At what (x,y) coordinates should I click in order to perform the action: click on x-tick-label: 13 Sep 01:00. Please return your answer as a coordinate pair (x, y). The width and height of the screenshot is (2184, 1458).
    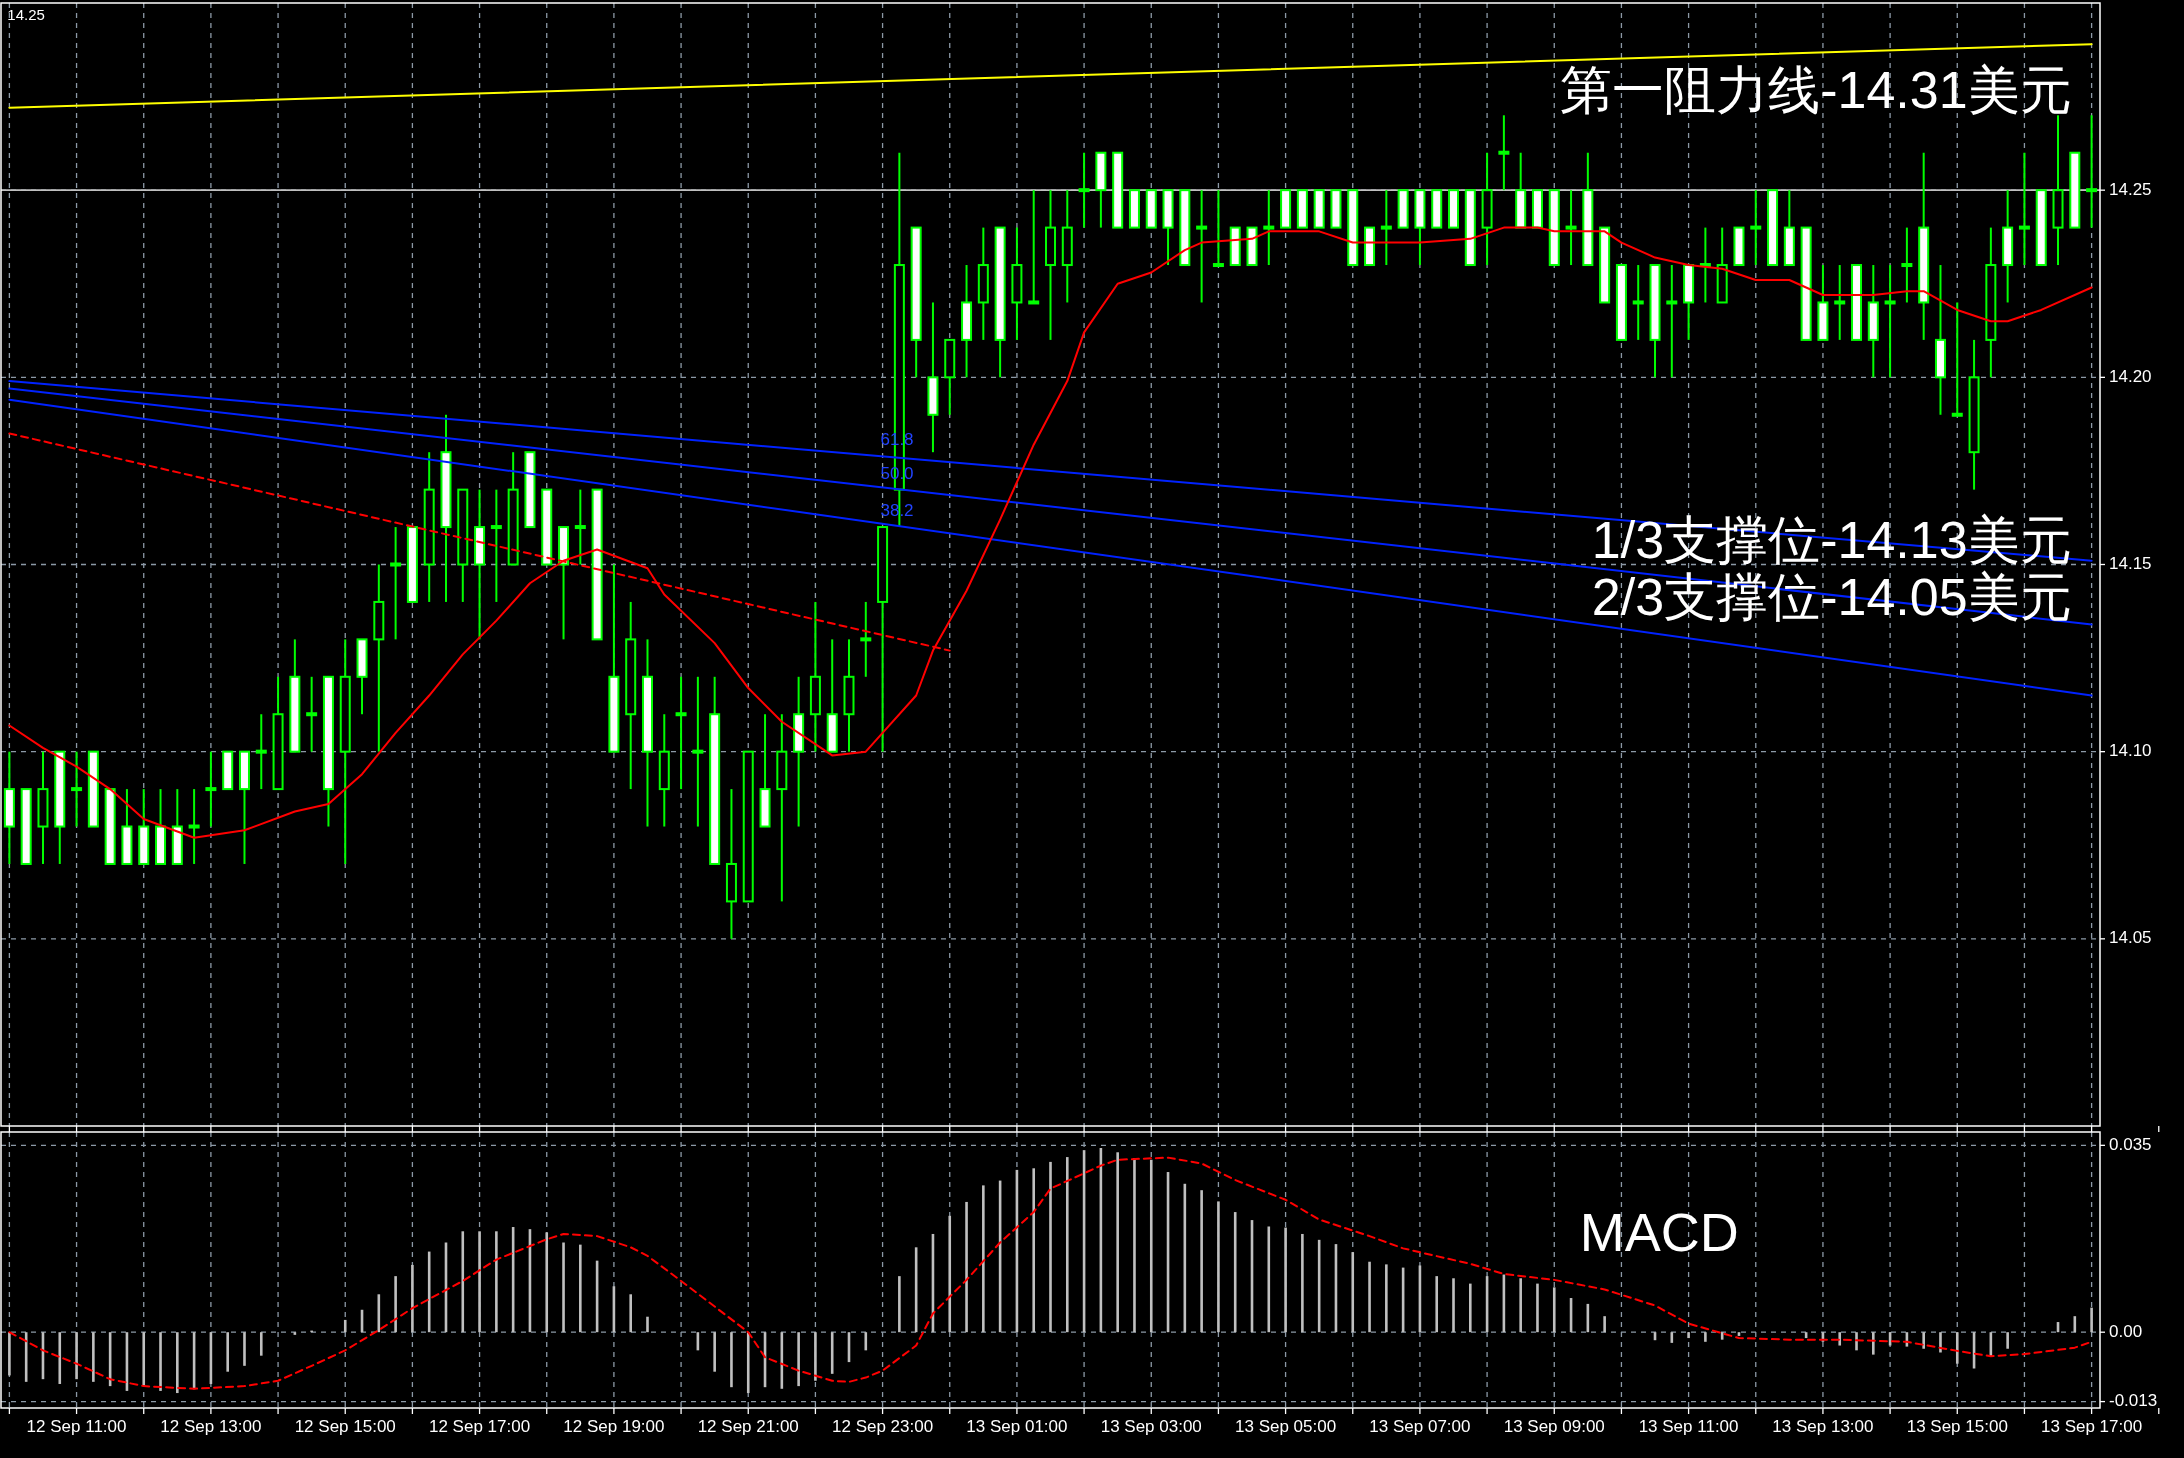
    Looking at the image, I should click on (1017, 1426).